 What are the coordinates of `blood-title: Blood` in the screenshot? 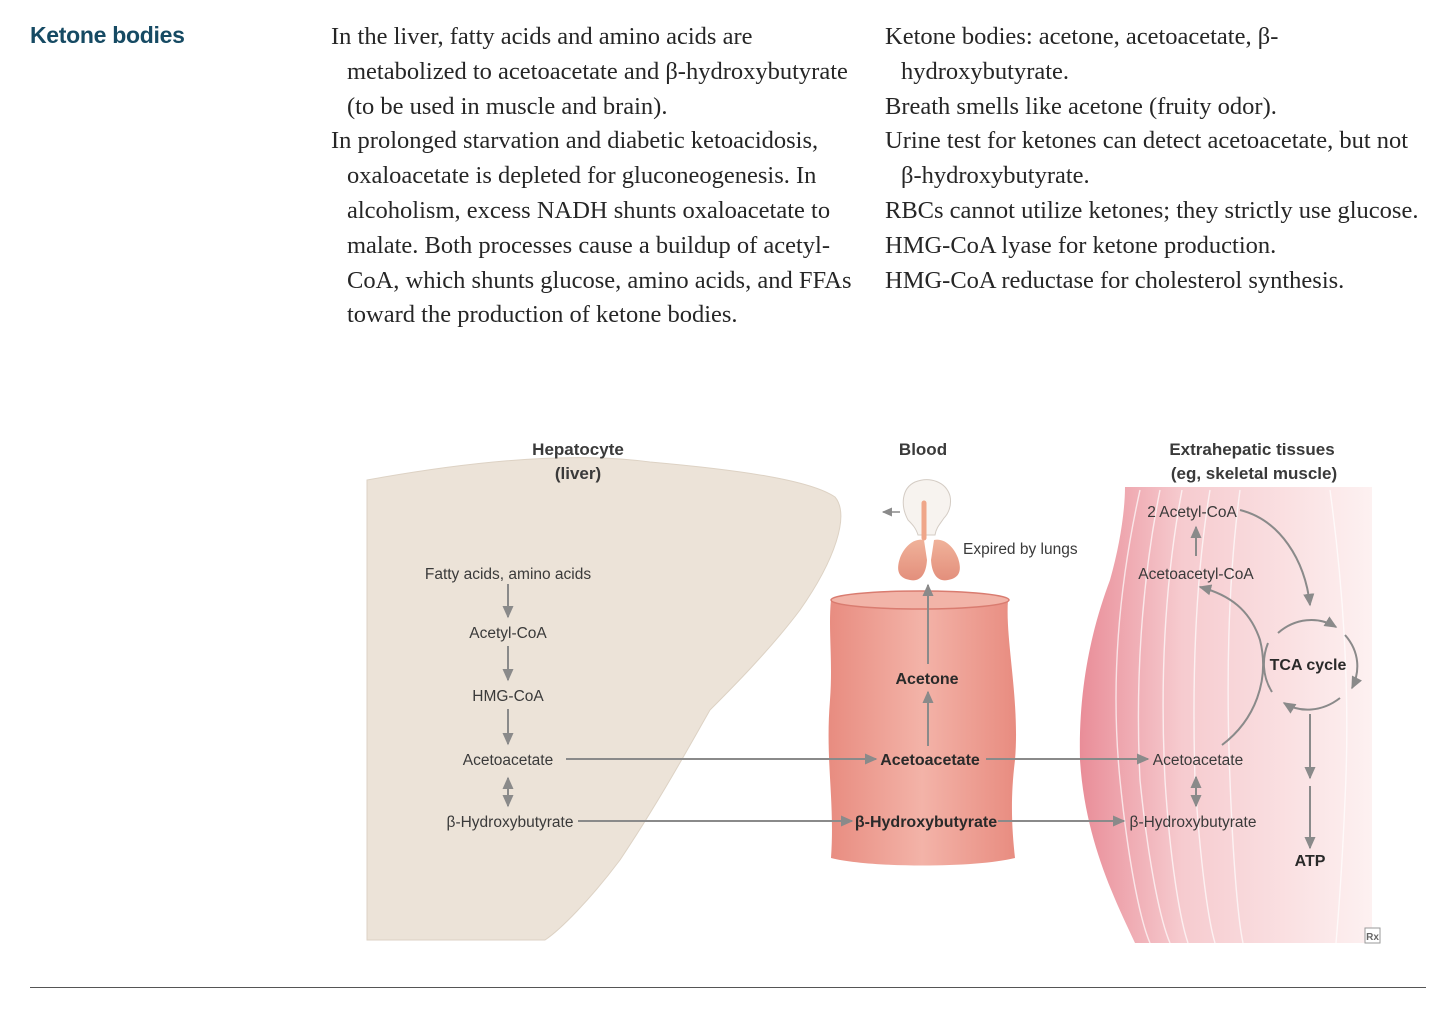 It's located at (923, 449).